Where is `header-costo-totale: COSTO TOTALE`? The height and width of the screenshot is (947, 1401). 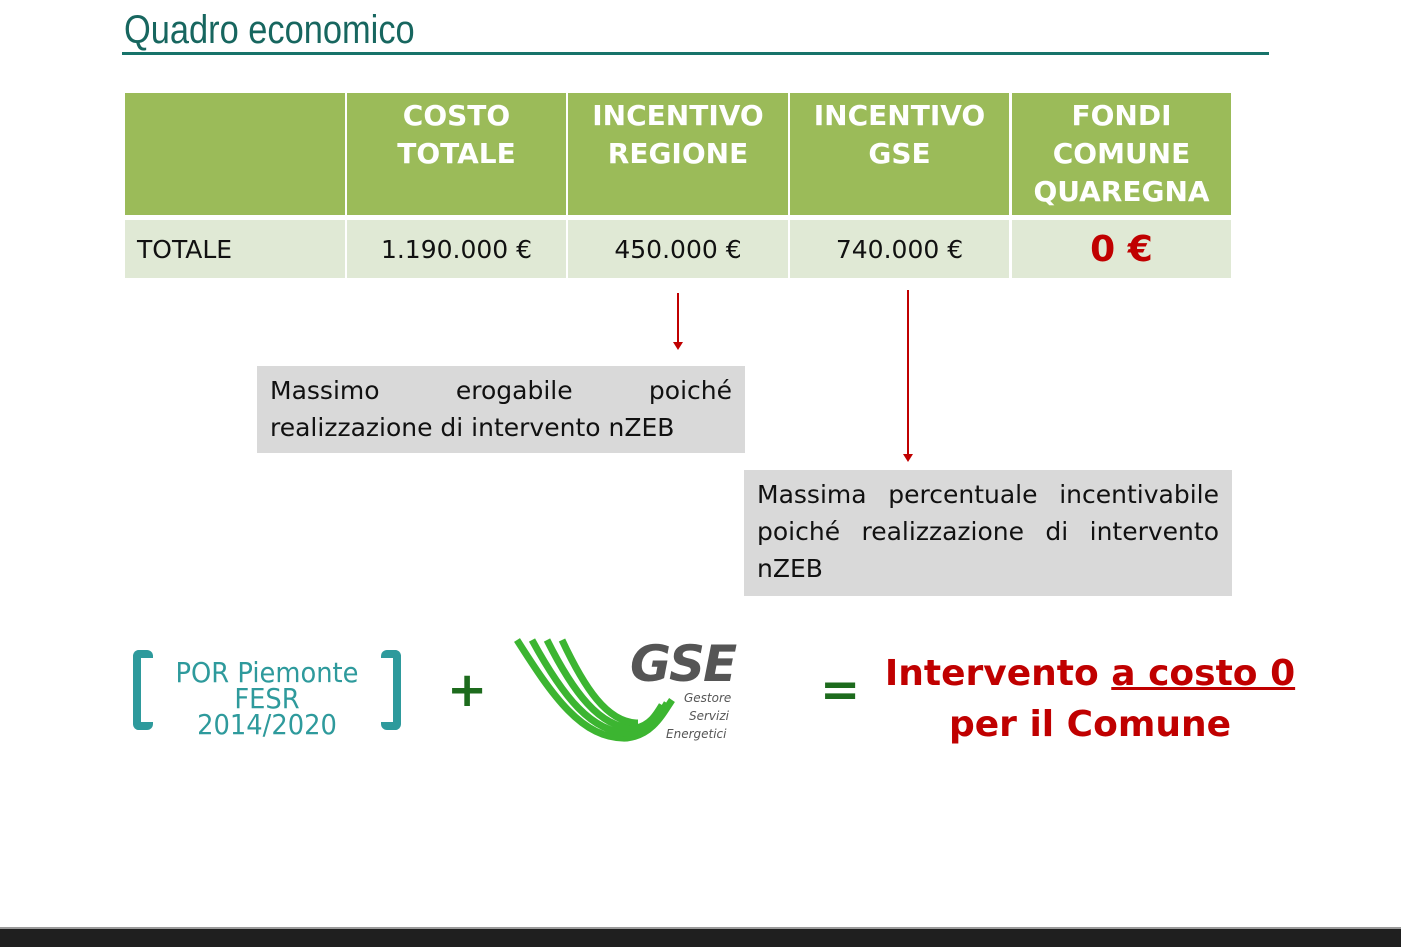
header-costo-totale: COSTO TOTALE is located at coordinates (456, 154).